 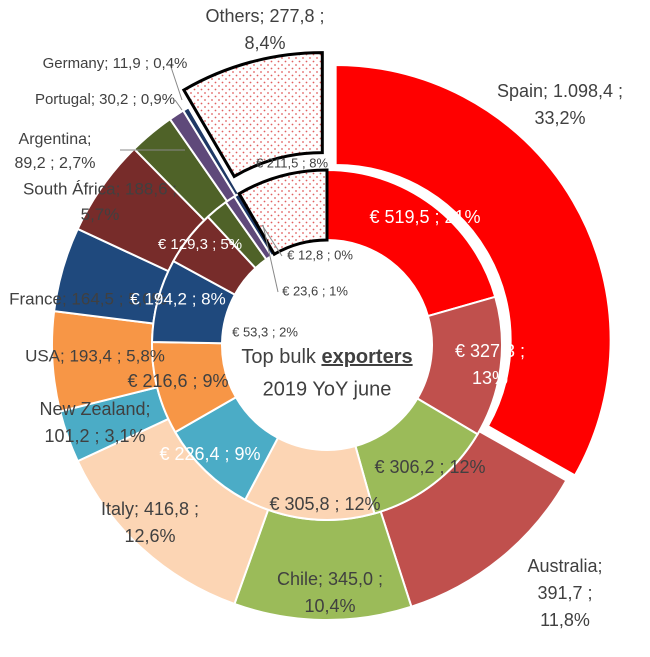 What do you see at coordinates (55, 139) in the screenshot?
I see `data-label: Argentina;` at bounding box center [55, 139].